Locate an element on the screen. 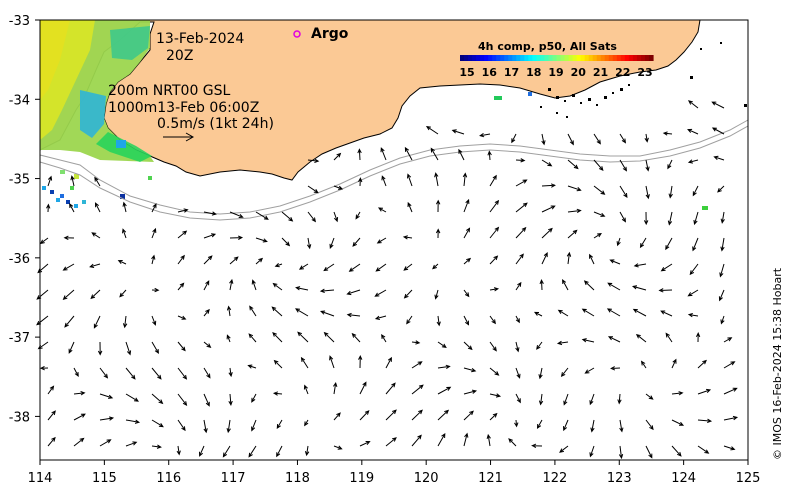  isobath-label-200m: 200m NRT00 GSL is located at coordinates (169, 91).